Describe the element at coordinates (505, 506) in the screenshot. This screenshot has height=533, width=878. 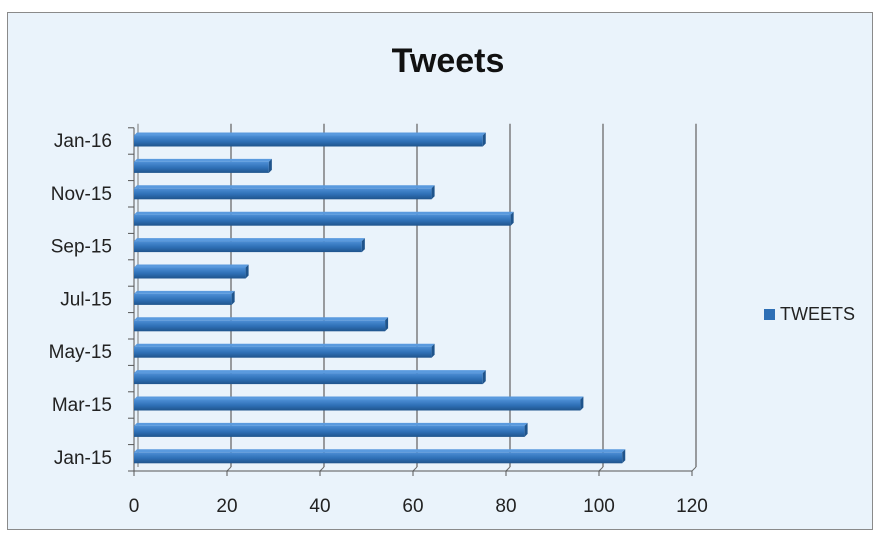
I see `x-tick-label: 80` at that location.